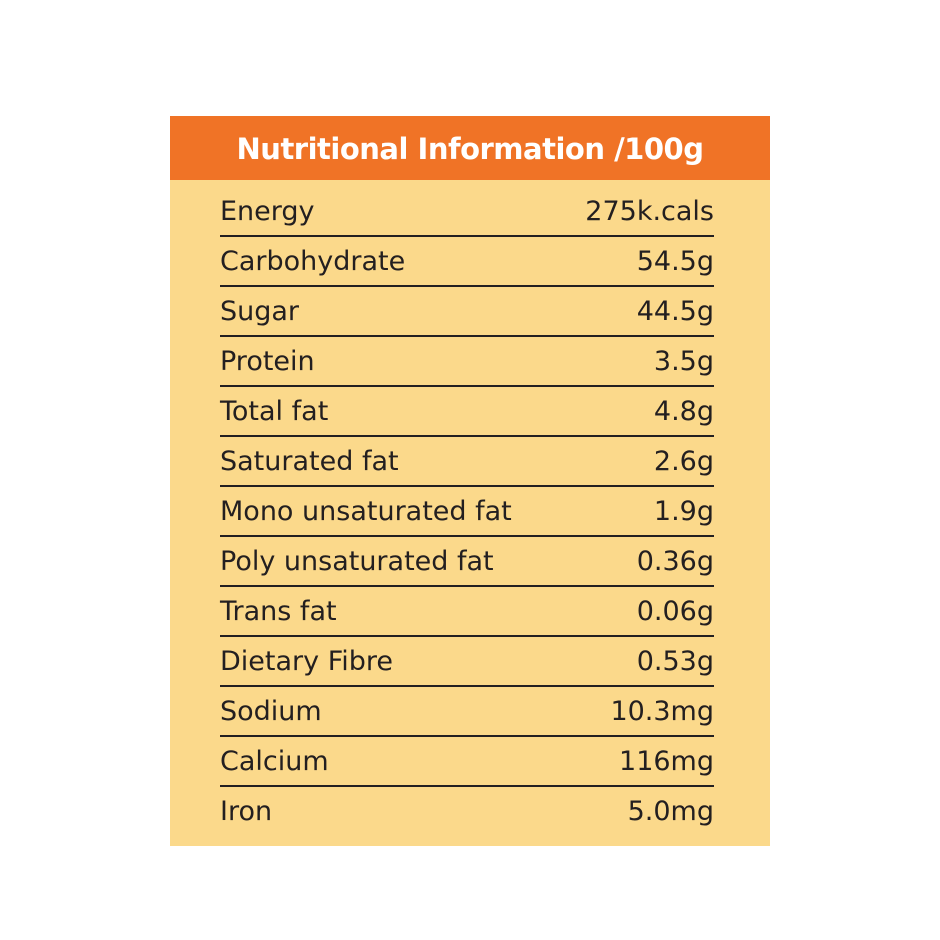  I want to click on nutrient-name: Sodium, so click(271, 711).